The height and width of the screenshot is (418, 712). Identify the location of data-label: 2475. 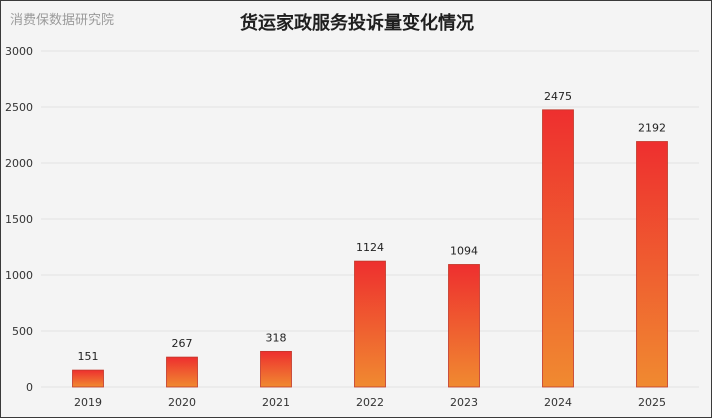
(558, 96).